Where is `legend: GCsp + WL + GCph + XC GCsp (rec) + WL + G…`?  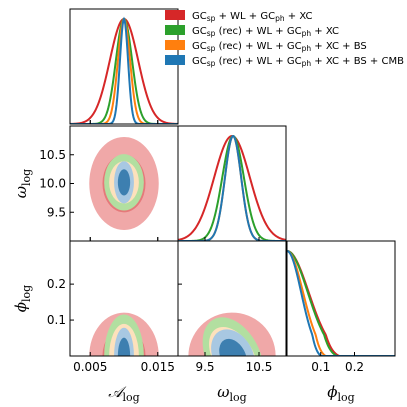 legend: GCsp + WL + GCph + XC GCsp (rec) + WL + G… is located at coordinates (284, 39).